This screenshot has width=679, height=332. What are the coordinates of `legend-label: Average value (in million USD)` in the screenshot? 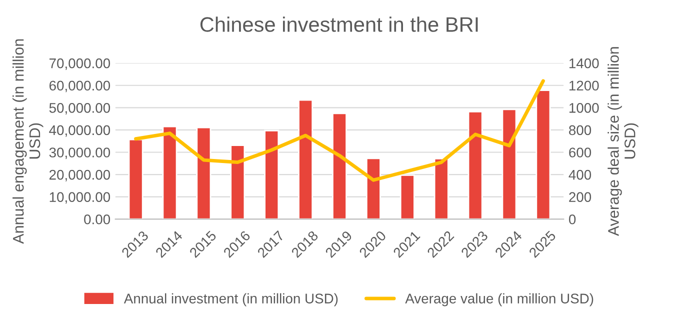 It's located at (499, 299).